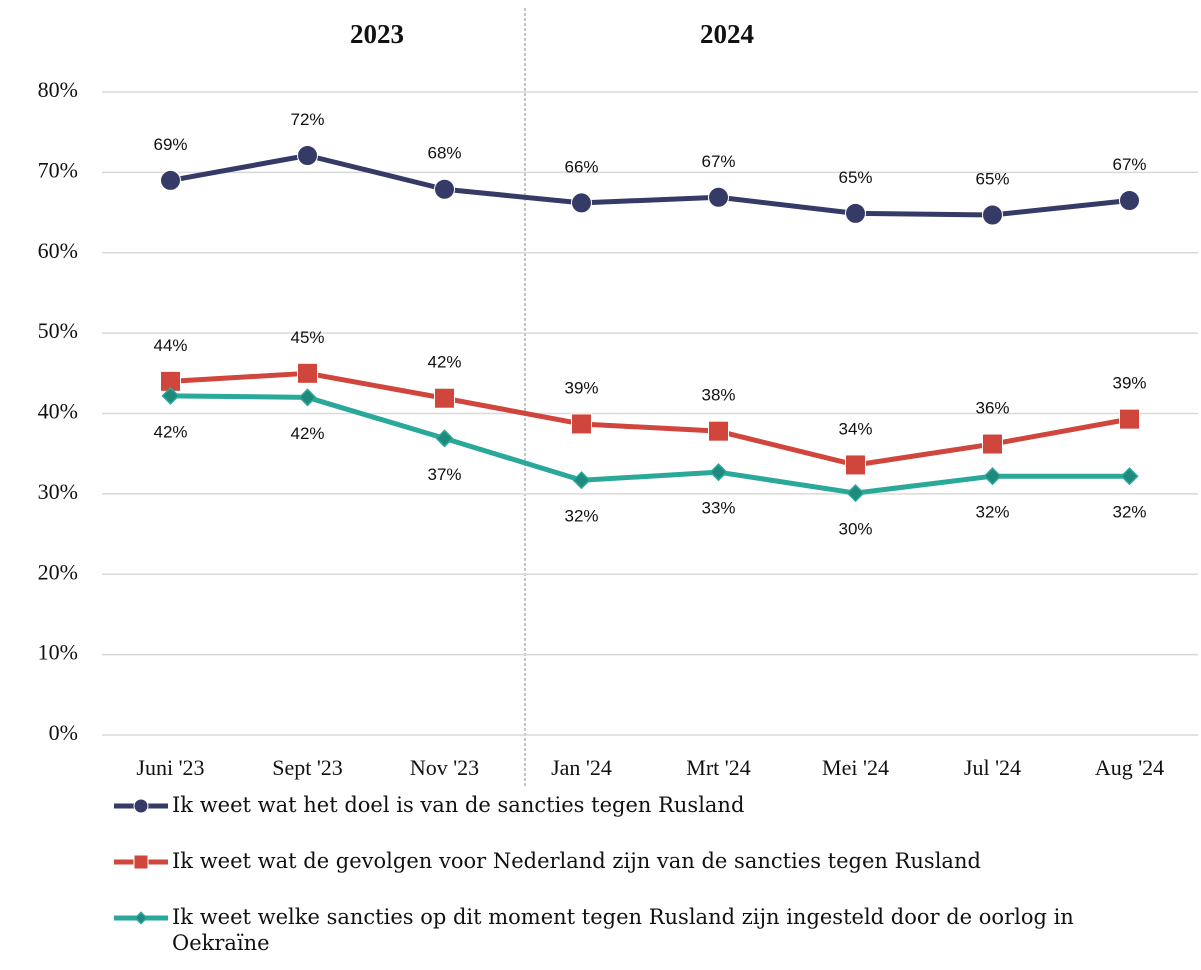  Describe the element at coordinates (855, 529) in the screenshot. I see `data-label: 30%` at that location.